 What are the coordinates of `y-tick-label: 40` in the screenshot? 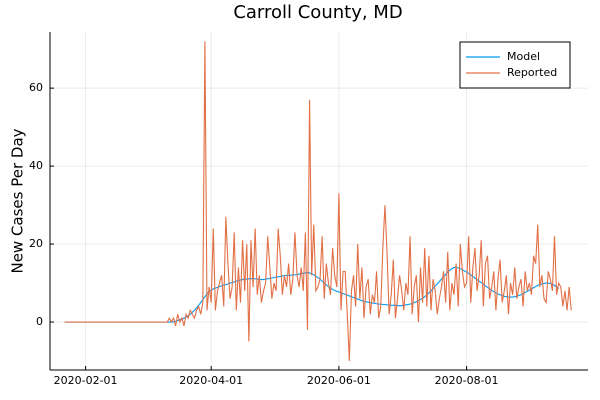 It's located at (36, 165).